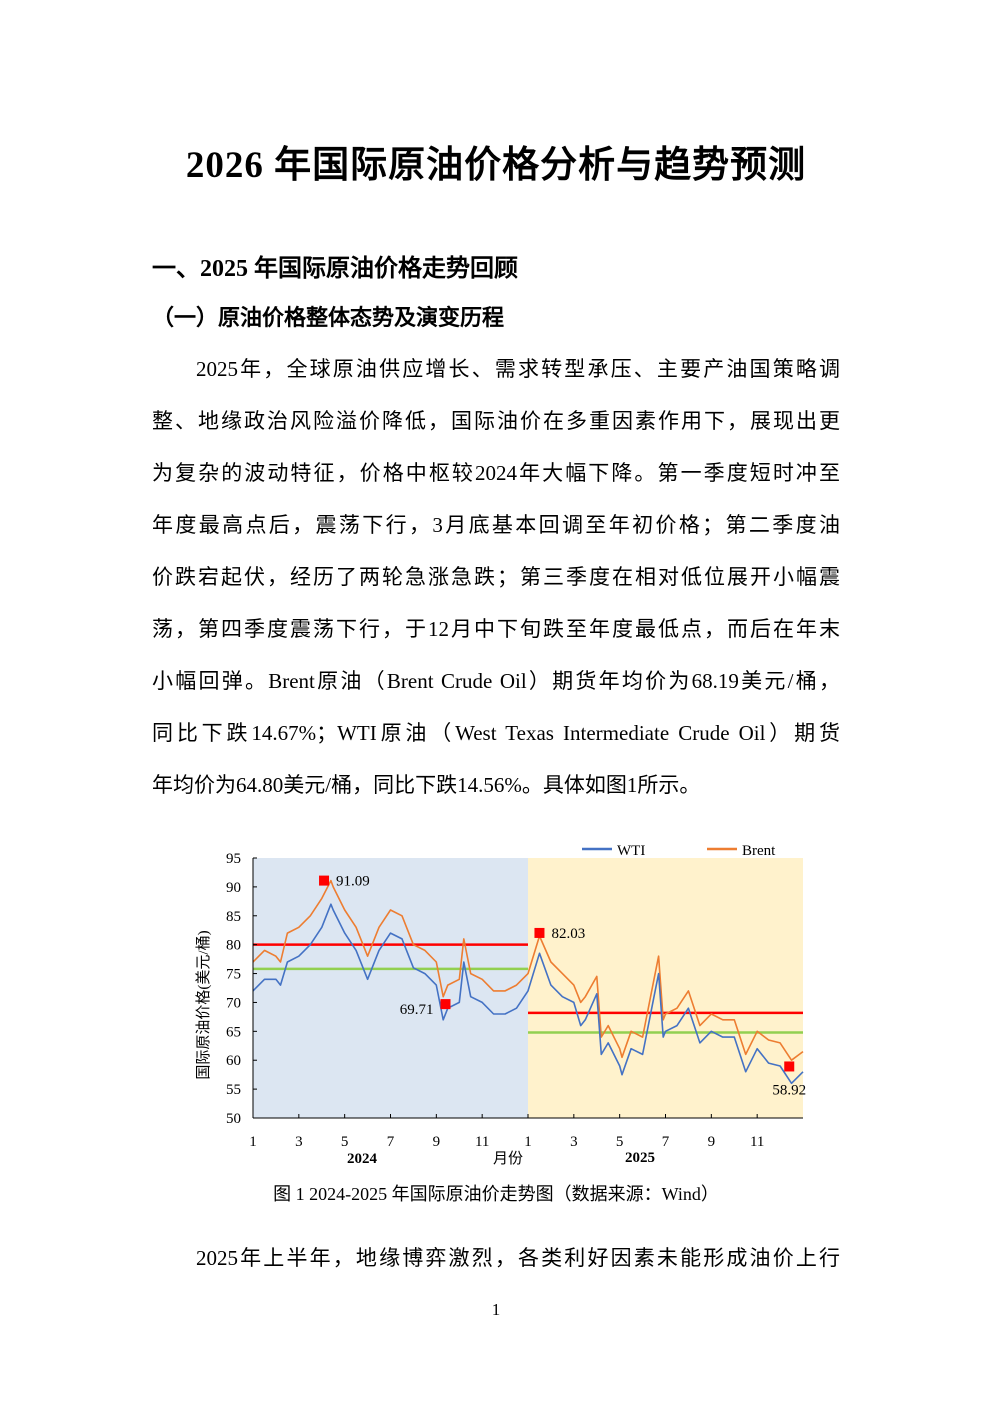 The width and height of the screenshot is (992, 1403). What do you see at coordinates (203, 1004) in the screenshot?
I see `y-axis-label: 国际原油价格(美元/桶)` at bounding box center [203, 1004].